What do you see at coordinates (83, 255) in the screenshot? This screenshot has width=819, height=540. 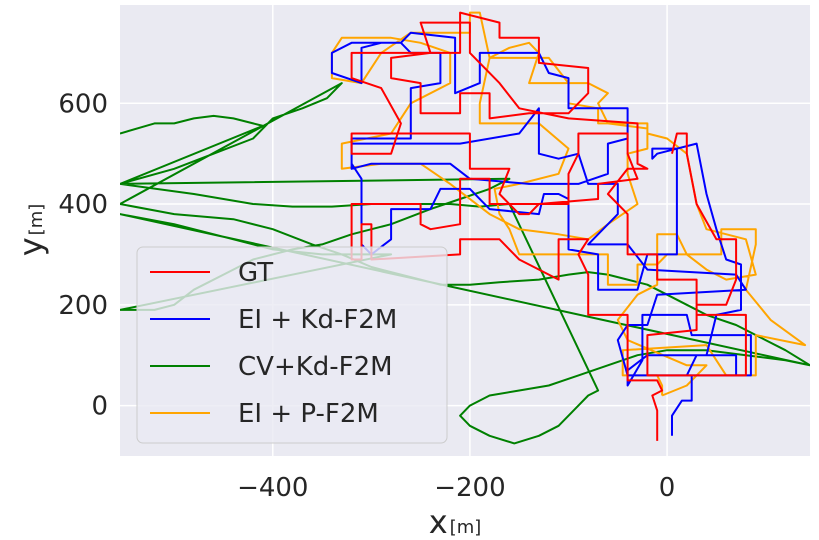 I see `y-tick-labels: 0 200 400 600` at bounding box center [83, 255].